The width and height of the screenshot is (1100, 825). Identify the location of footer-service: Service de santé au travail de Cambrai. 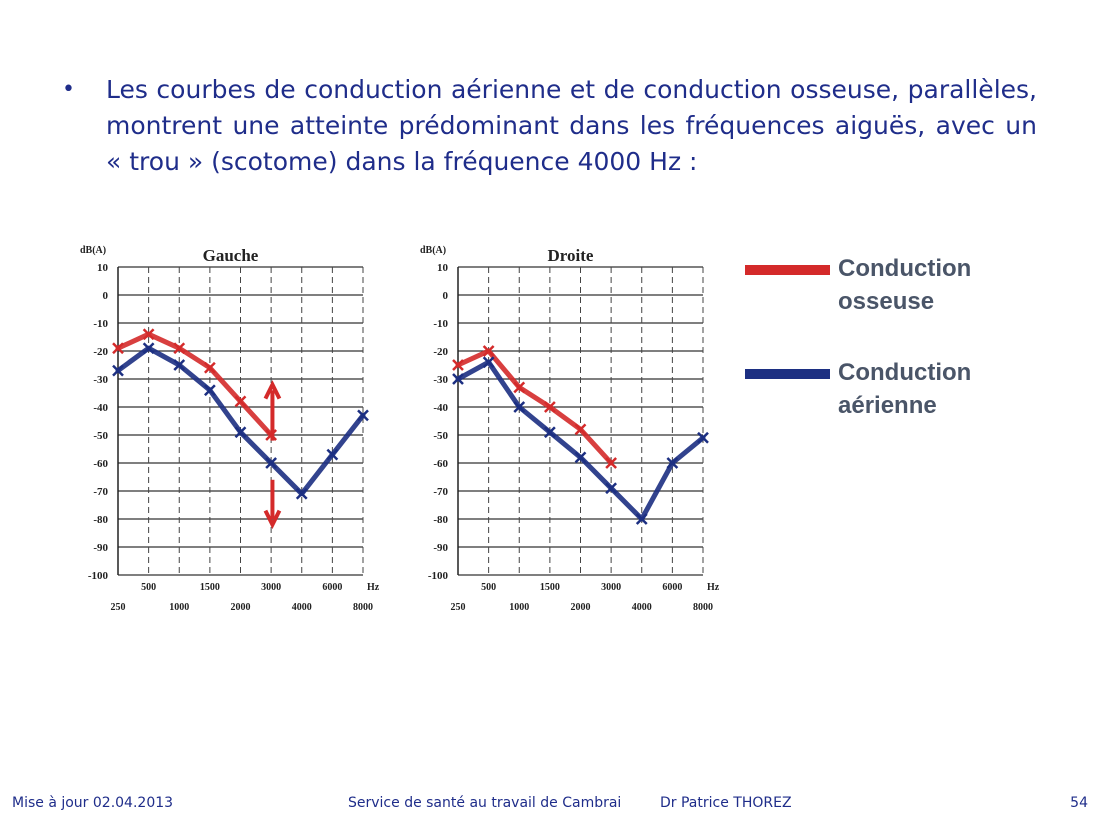
(485, 803).